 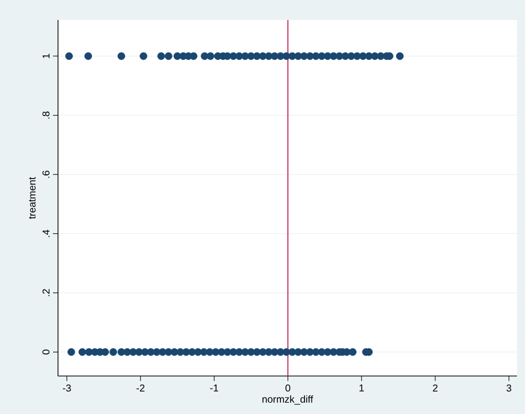 What do you see at coordinates (46, 115) in the screenshot?
I see `y-tick-label: .8` at bounding box center [46, 115].